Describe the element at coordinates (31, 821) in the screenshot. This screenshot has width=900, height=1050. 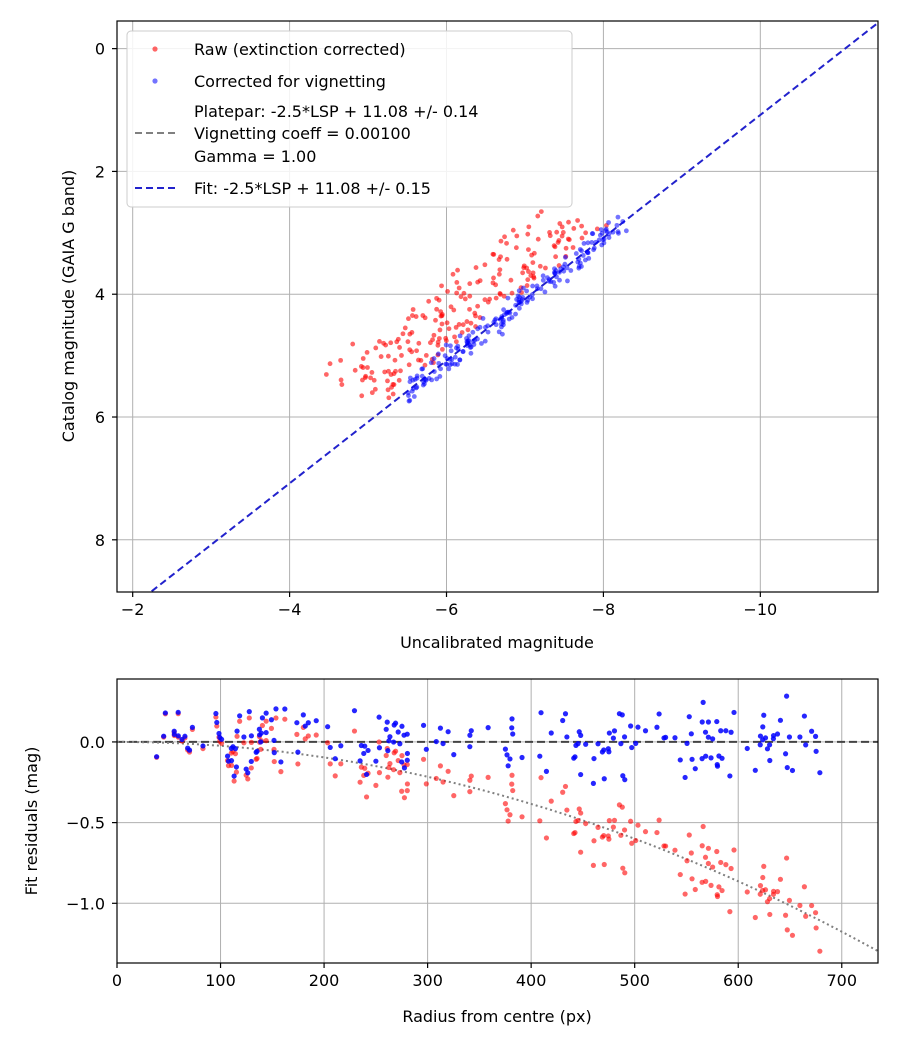
I see `bottom-y-axis-label: Fit residuals (mag)` at that location.